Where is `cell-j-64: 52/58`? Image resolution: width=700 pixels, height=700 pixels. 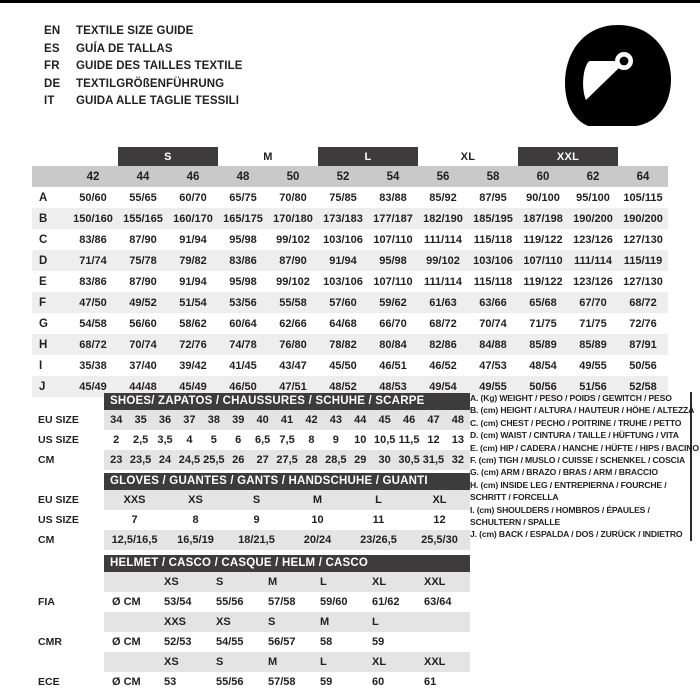 cell-j-64: 52/58 is located at coordinates (643, 386).